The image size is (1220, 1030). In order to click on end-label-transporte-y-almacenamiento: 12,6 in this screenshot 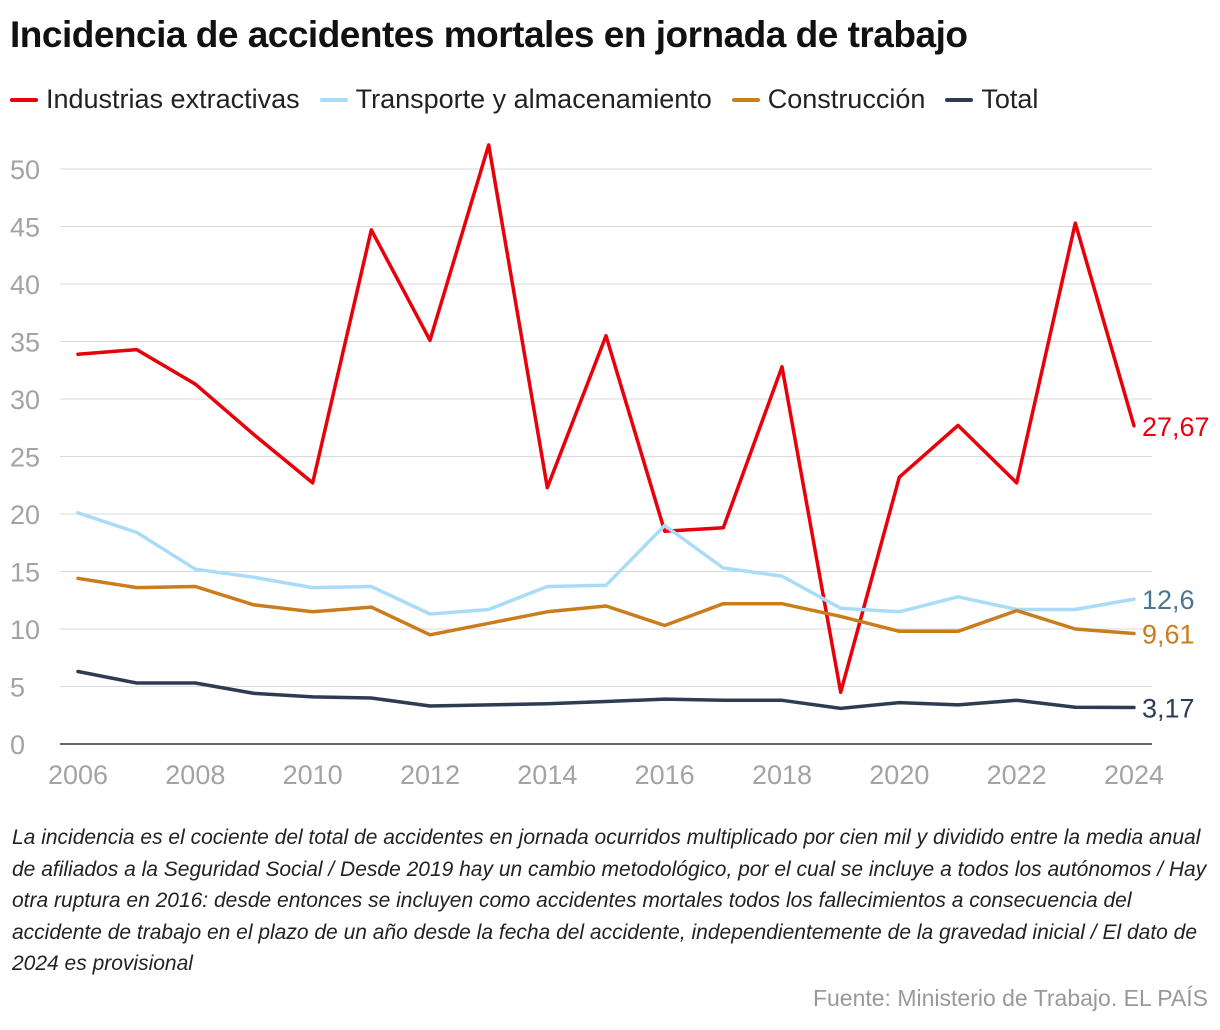, I will do `click(1168, 600)`.